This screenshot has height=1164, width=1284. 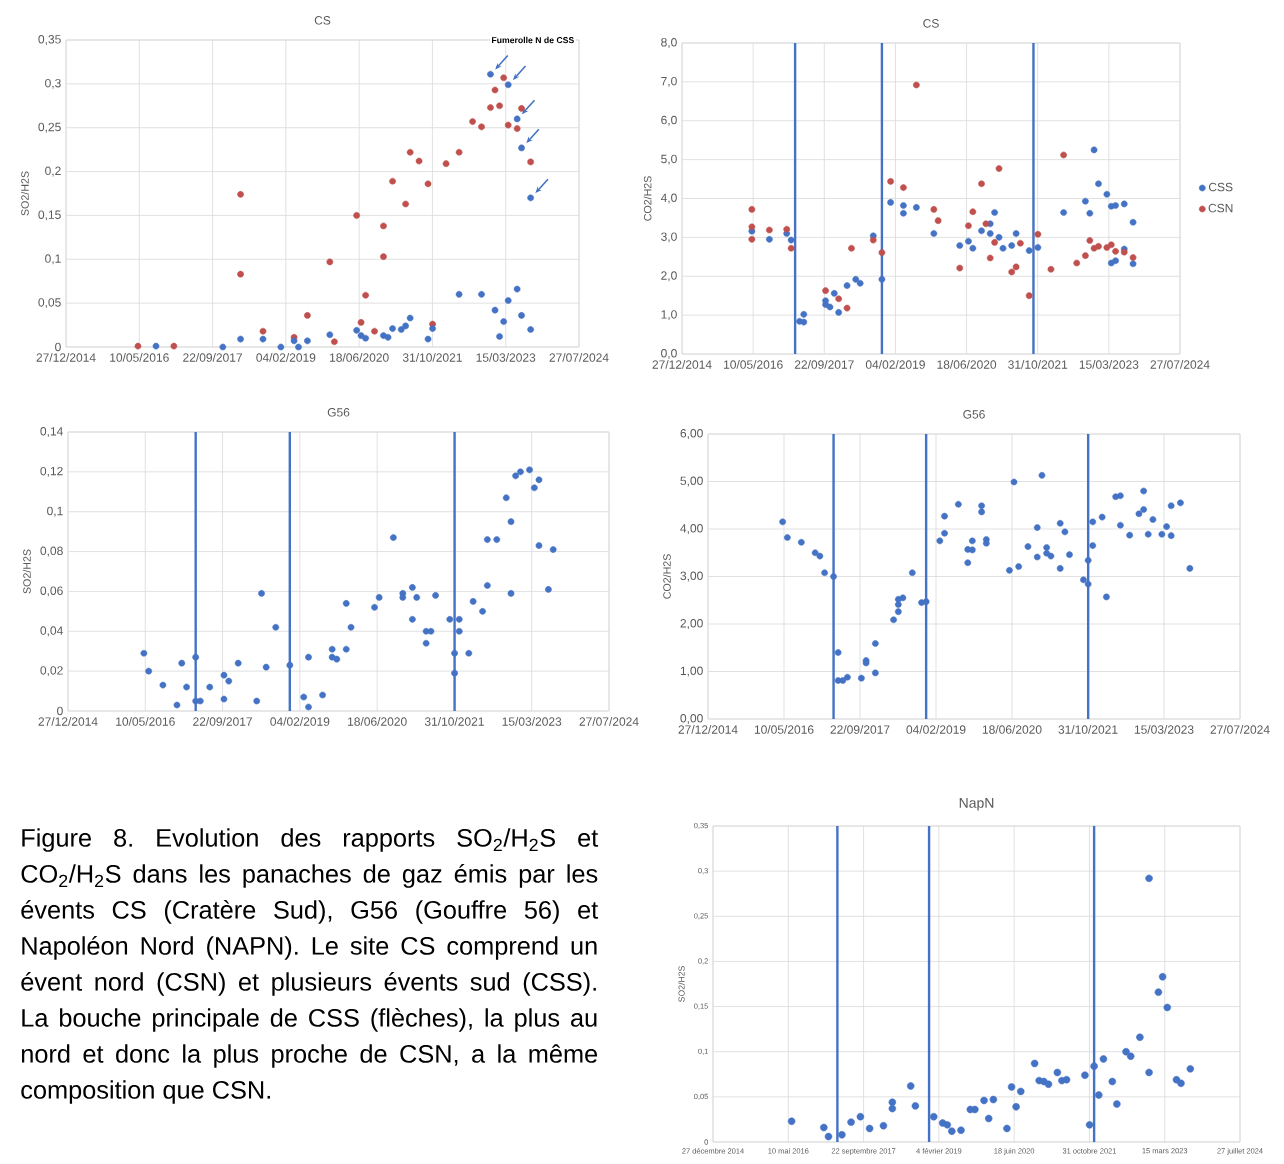 What do you see at coordinates (53, 83) in the screenshot?
I see `y-tick-label: 0,3` at bounding box center [53, 83].